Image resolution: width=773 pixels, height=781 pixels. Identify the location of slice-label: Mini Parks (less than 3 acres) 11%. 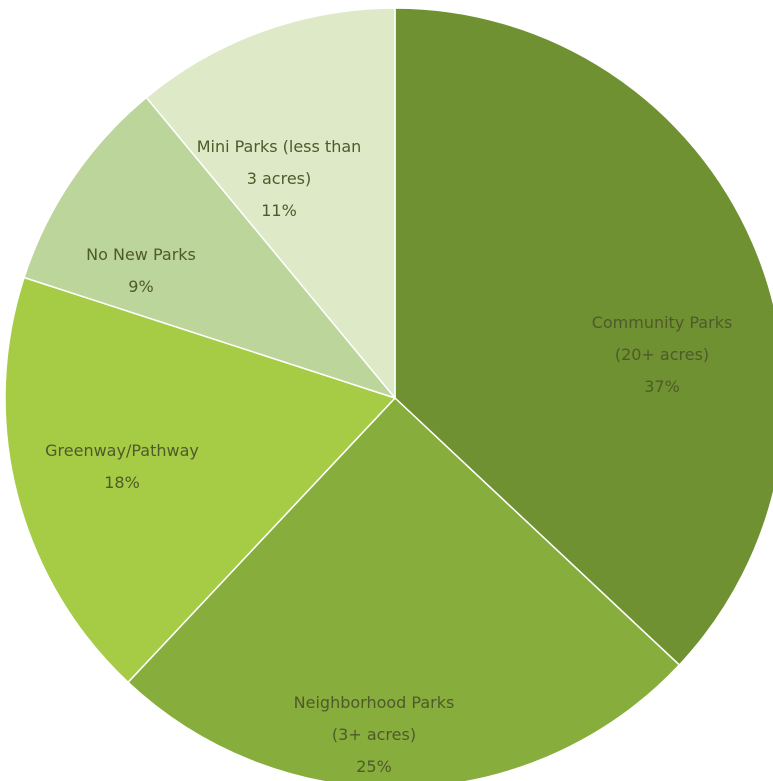
(279, 178).